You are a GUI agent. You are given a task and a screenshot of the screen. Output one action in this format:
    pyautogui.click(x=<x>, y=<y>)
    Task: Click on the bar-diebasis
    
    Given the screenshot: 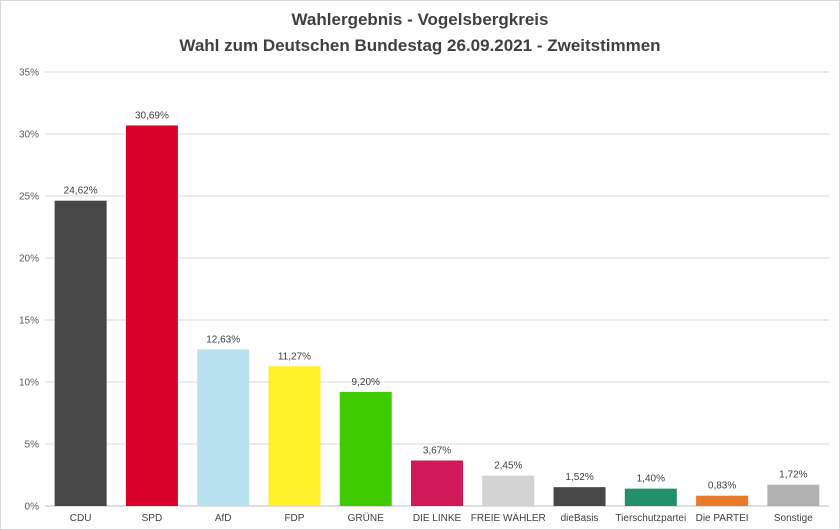 What is the action you would take?
    pyautogui.click(x=579, y=496)
    